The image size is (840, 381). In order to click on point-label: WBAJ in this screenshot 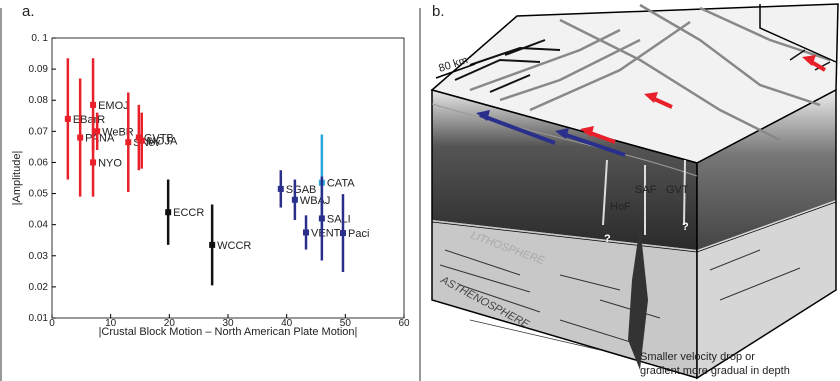, I will do `click(315, 201)`.